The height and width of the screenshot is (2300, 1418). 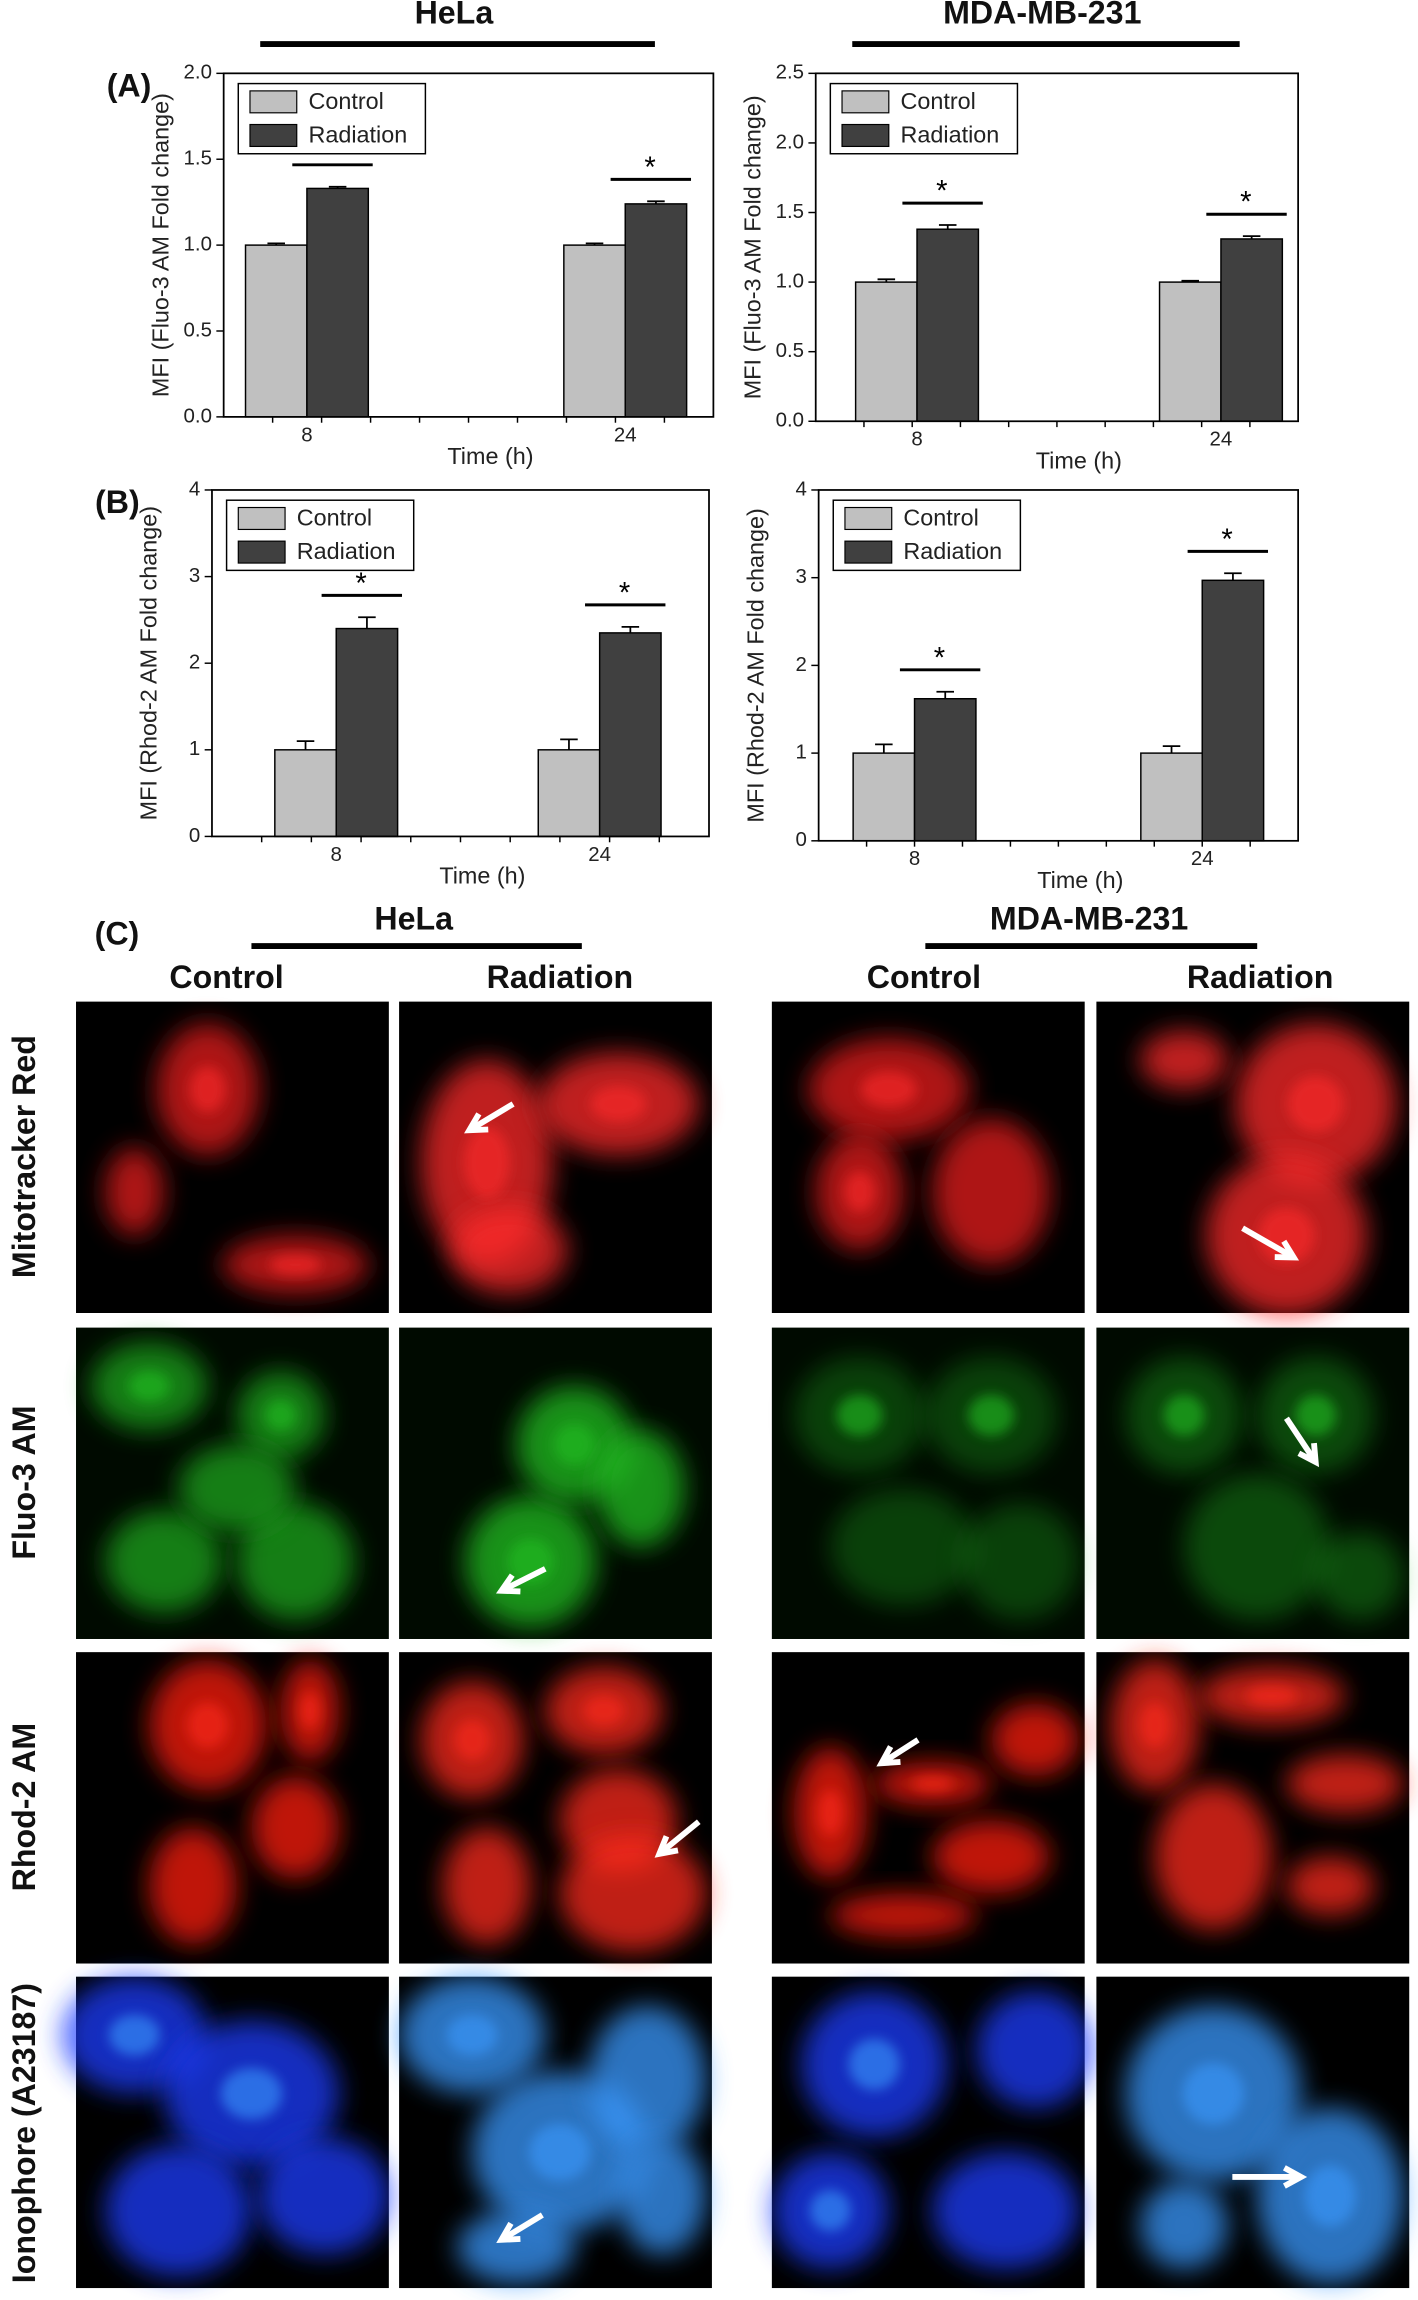 What do you see at coordinates (455, 15) in the screenshot?
I see `chart-title: HeLa` at bounding box center [455, 15].